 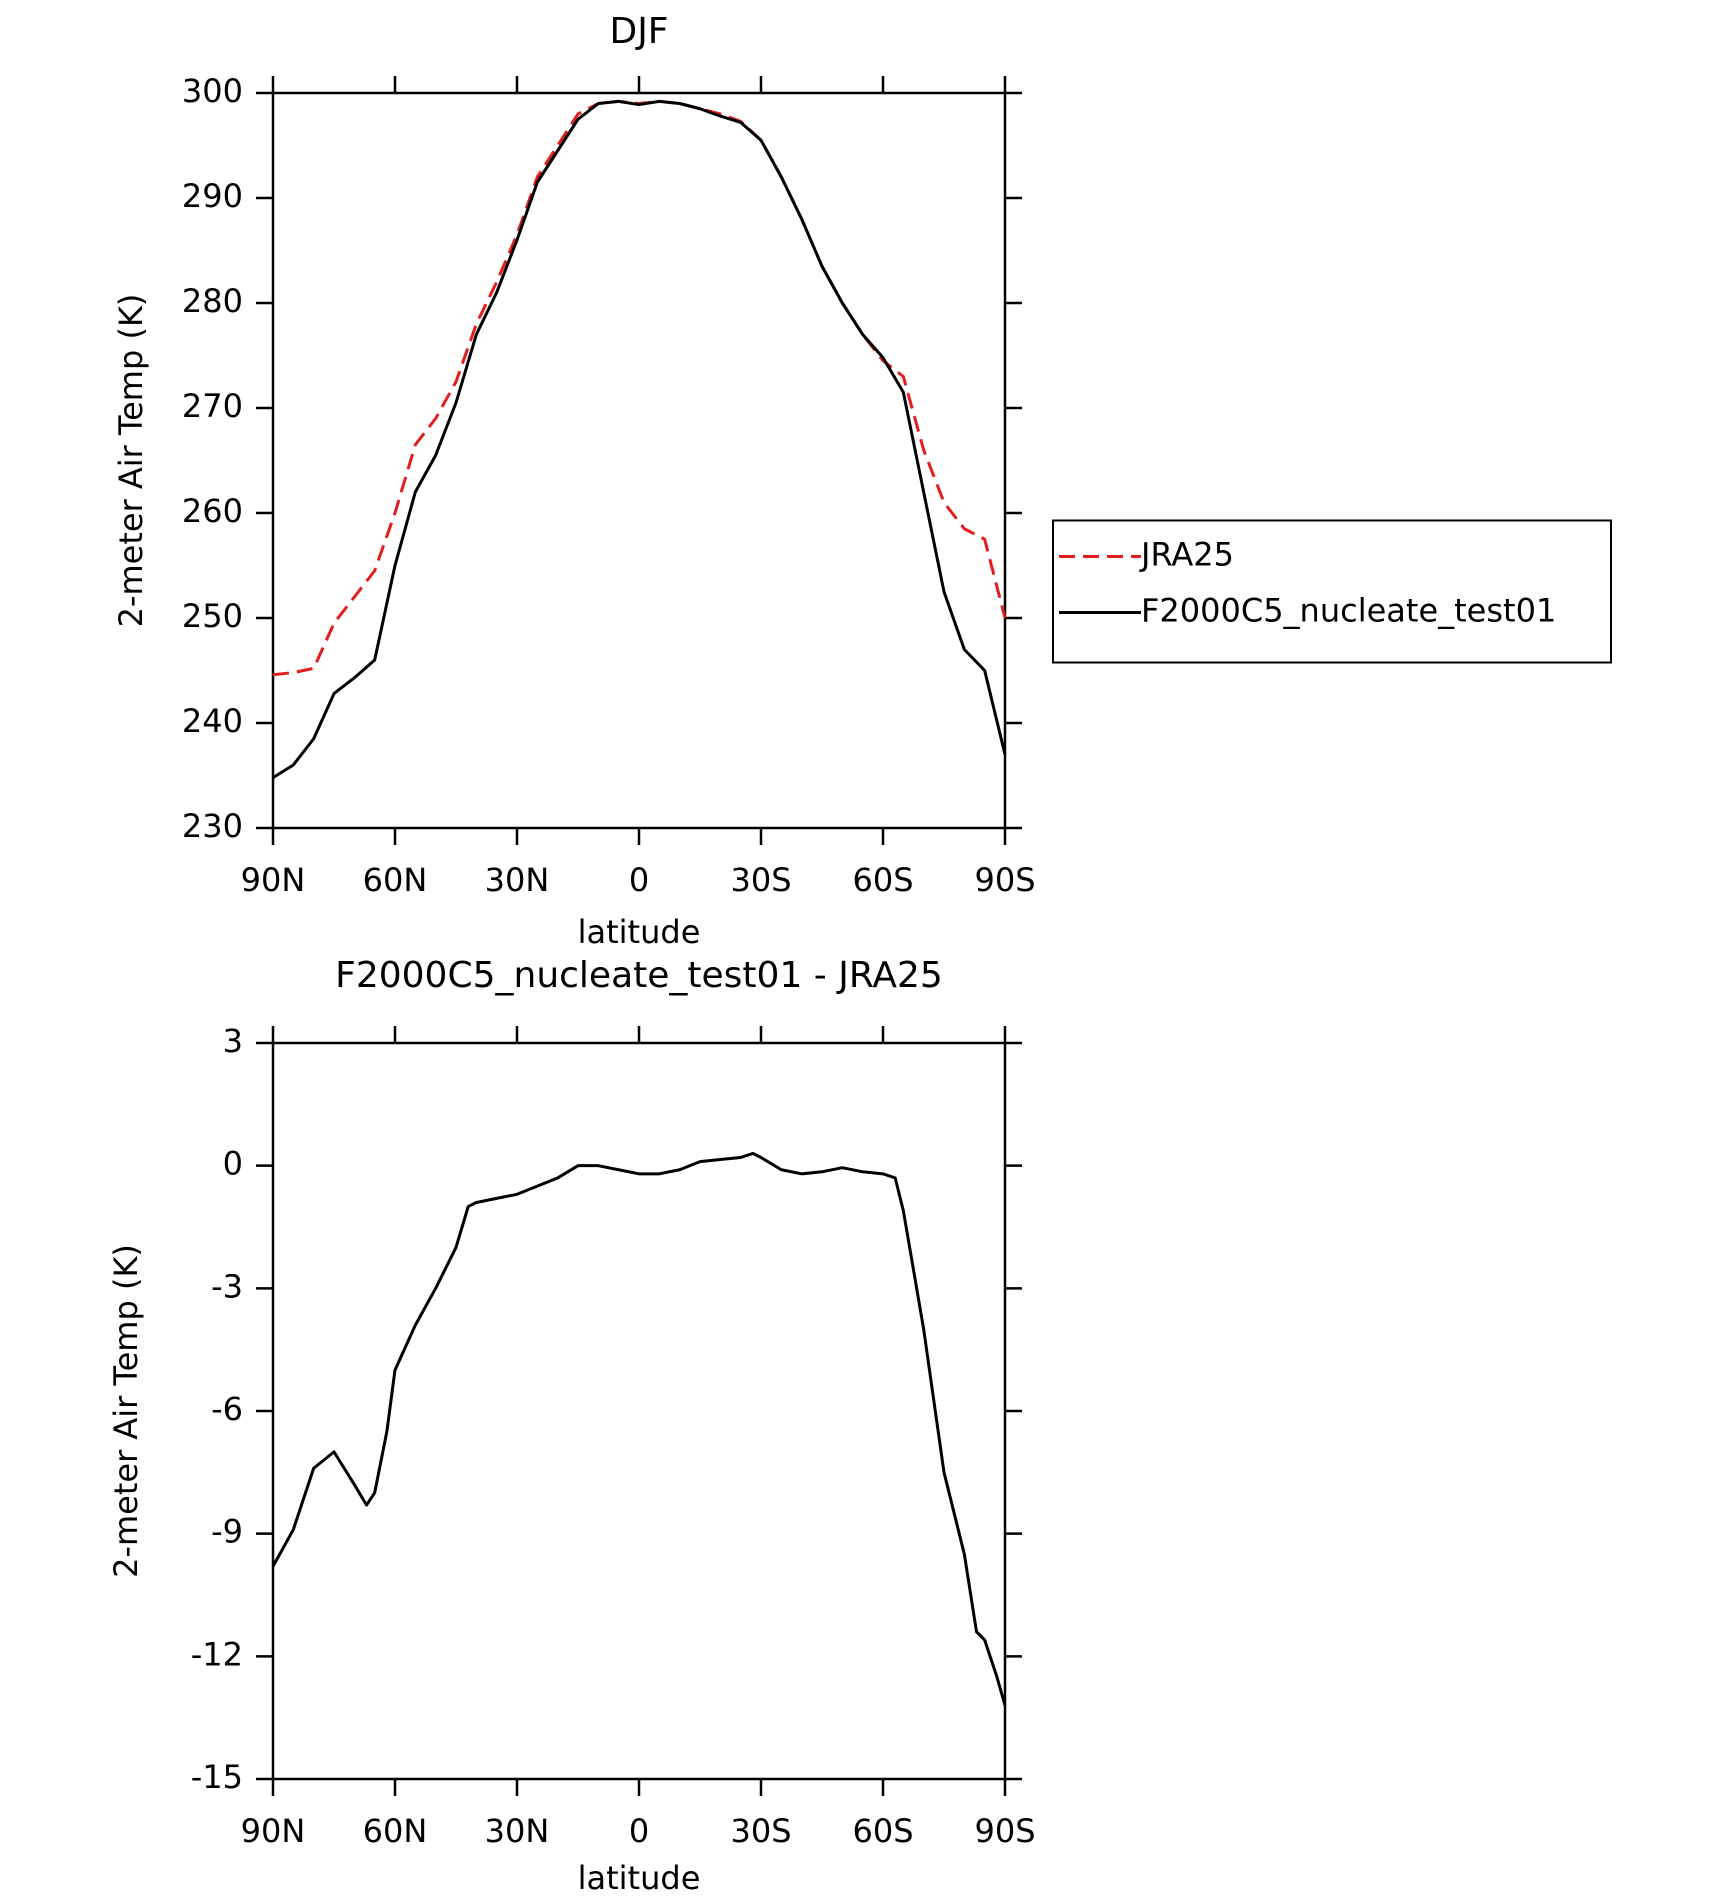 I want to click on legend-box, so click(x=1332, y=591).